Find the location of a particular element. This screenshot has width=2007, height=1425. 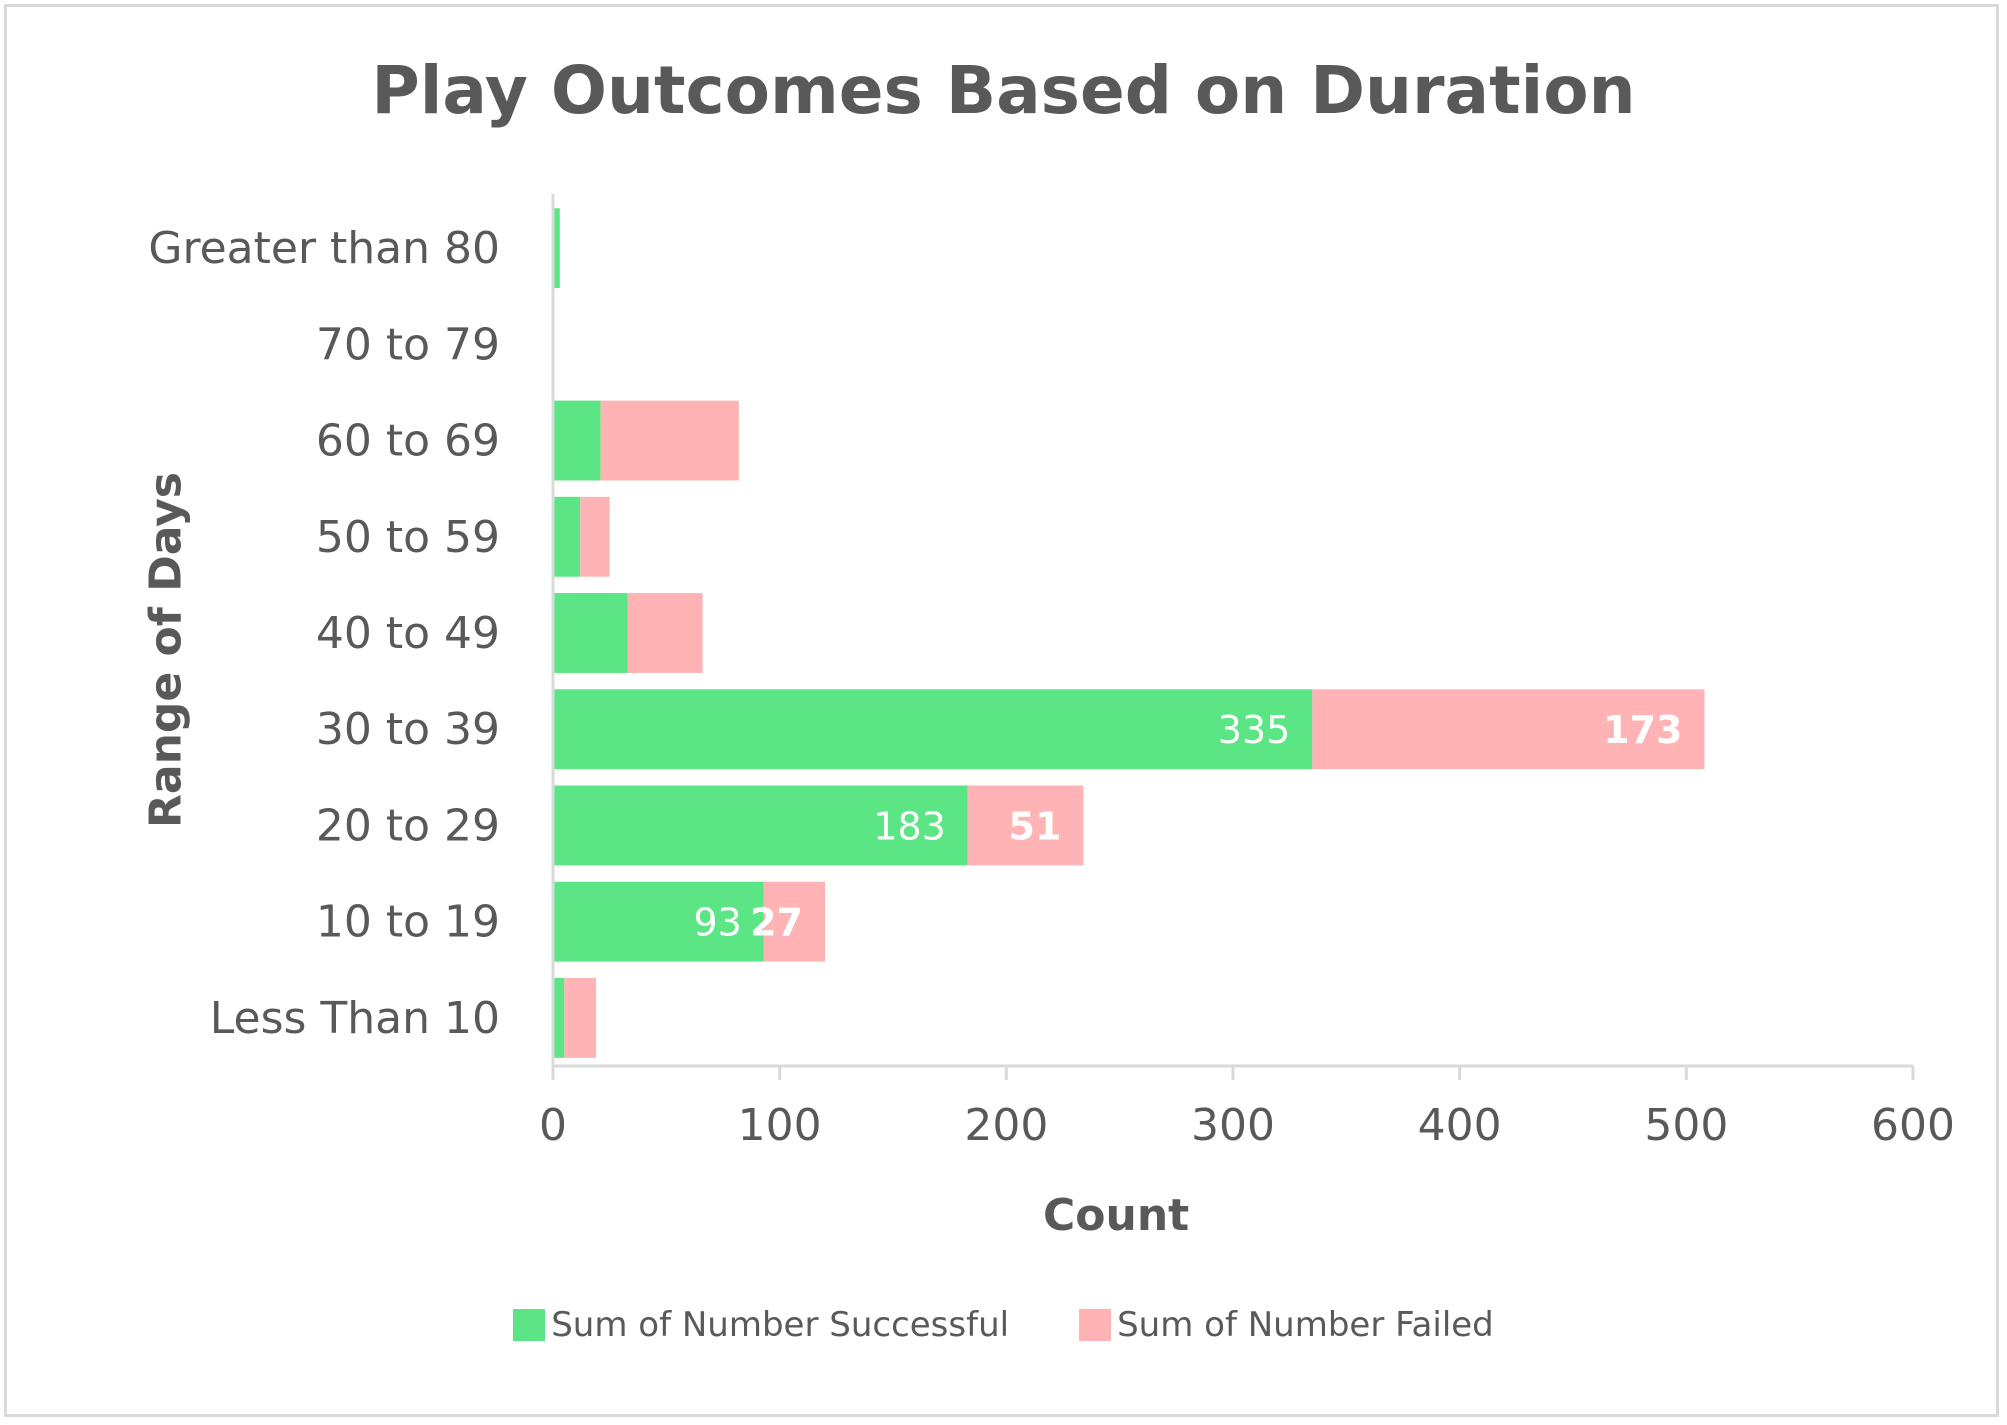

x-tick-label: 500 is located at coordinates (1686, 1125).